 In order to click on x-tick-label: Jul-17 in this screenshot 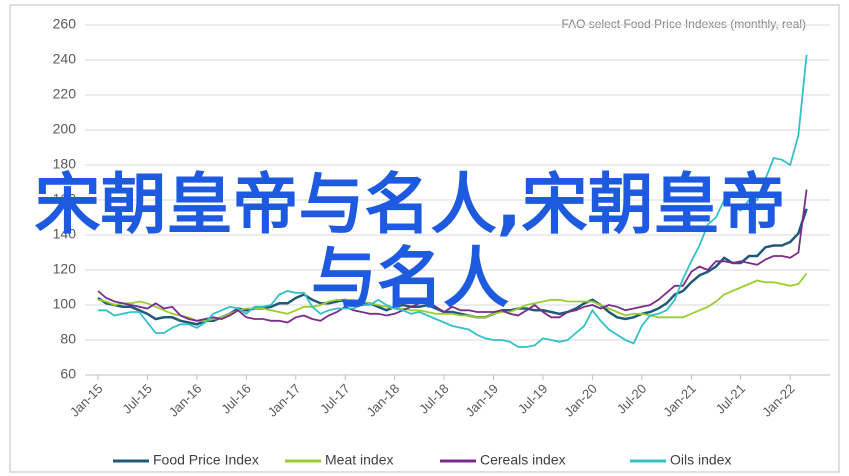, I will do `click(335, 399)`.